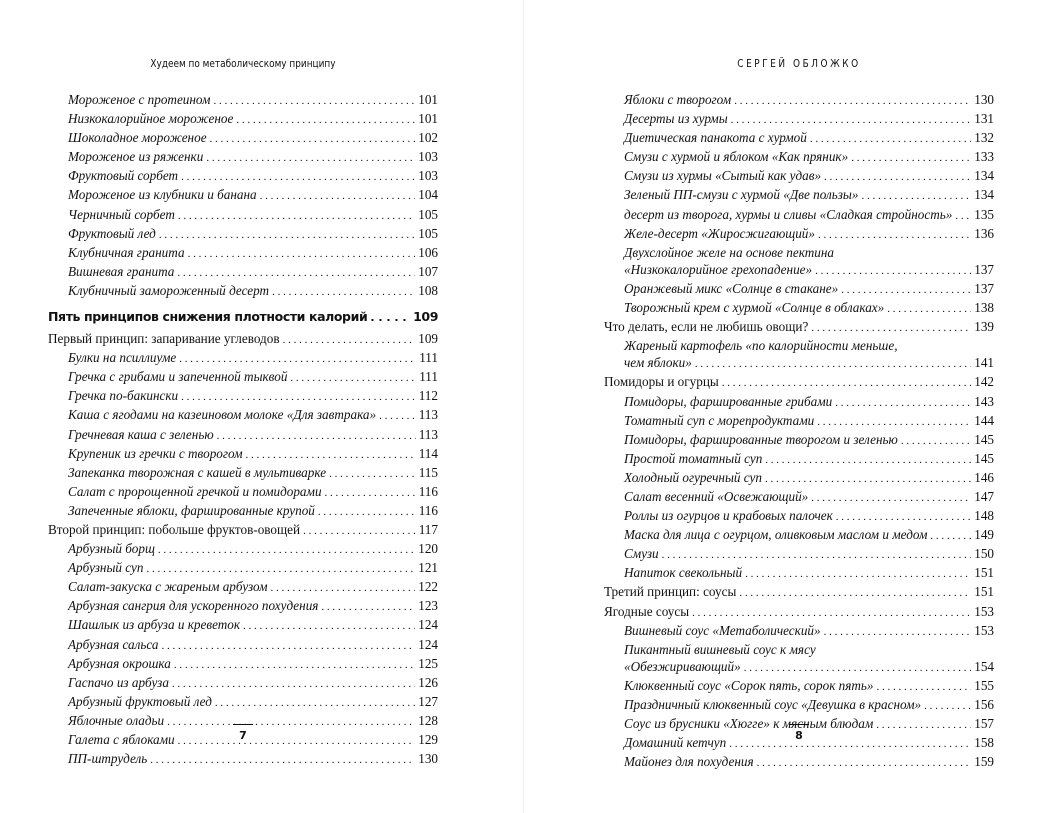  Describe the element at coordinates (243, 215) in the screenshot. I see `toc-entry: Черничный сорбет 105` at that location.